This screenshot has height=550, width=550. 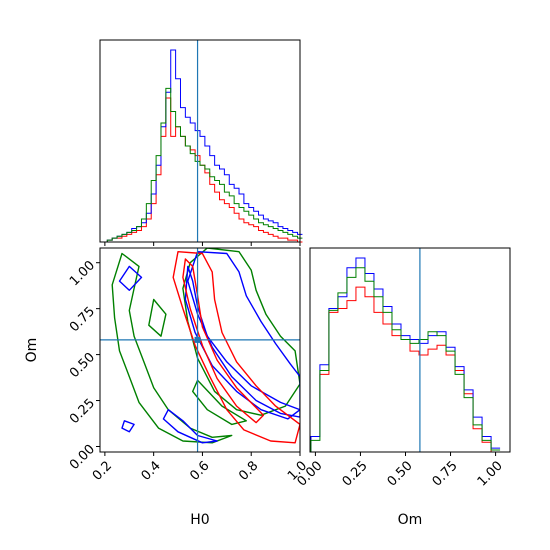 I want to click on frame-right, so click(x=410, y=350).